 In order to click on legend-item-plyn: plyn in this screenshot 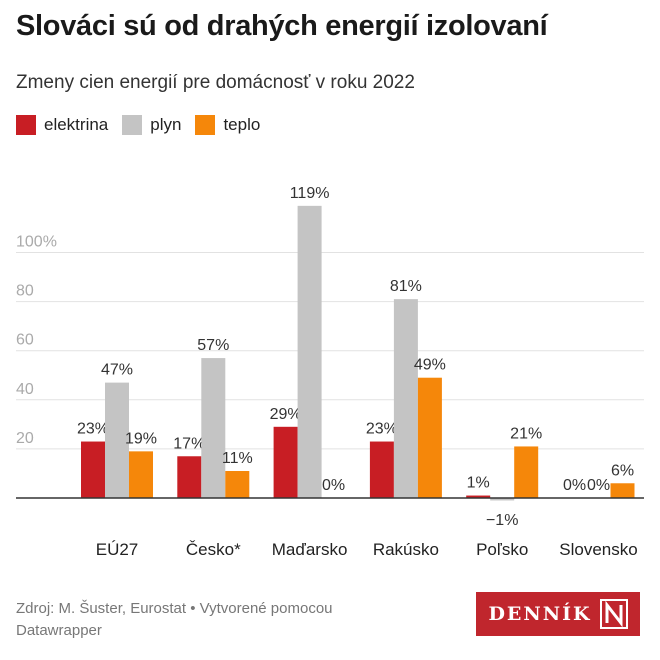, I will do `click(151, 125)`.